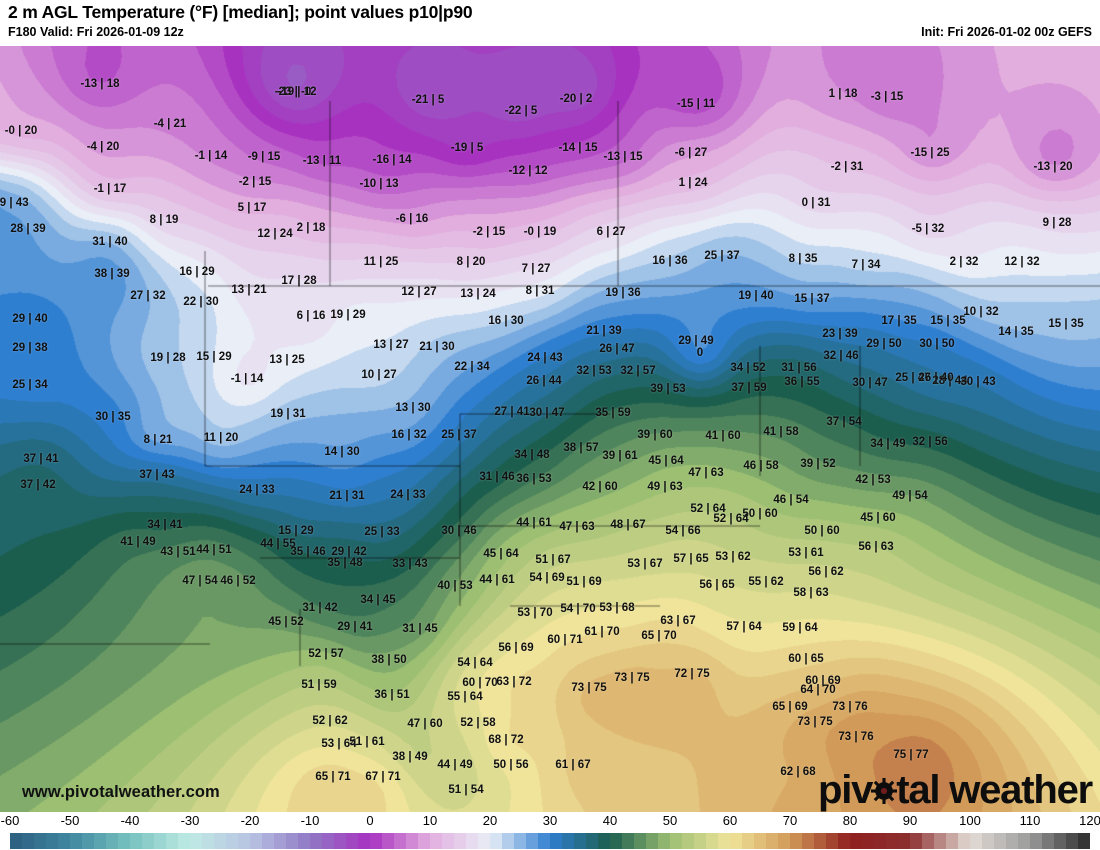  What do you see at coordinates (845, 790) in the screenshot?
I see `logo-text-part1: piv` at bounding box center [845, 790].